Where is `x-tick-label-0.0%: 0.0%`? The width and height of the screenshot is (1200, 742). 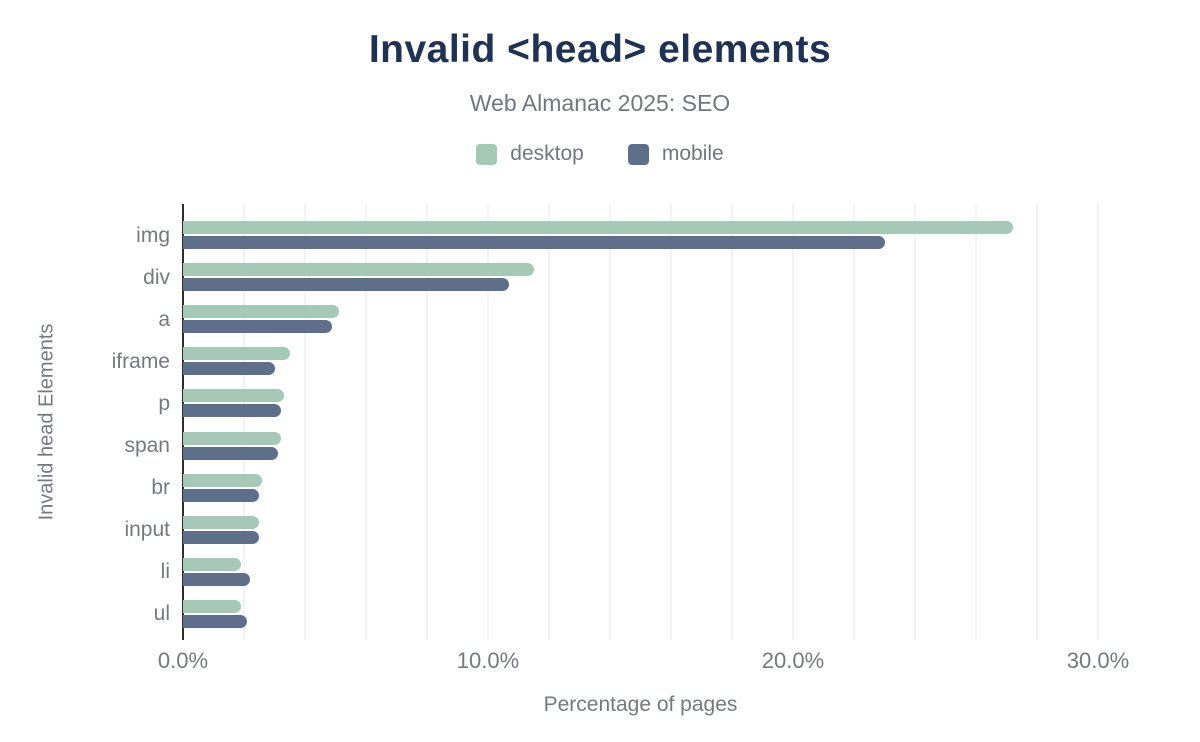
x-tick-label-0.0%: 0.0% is located at coordinates (183, 660).